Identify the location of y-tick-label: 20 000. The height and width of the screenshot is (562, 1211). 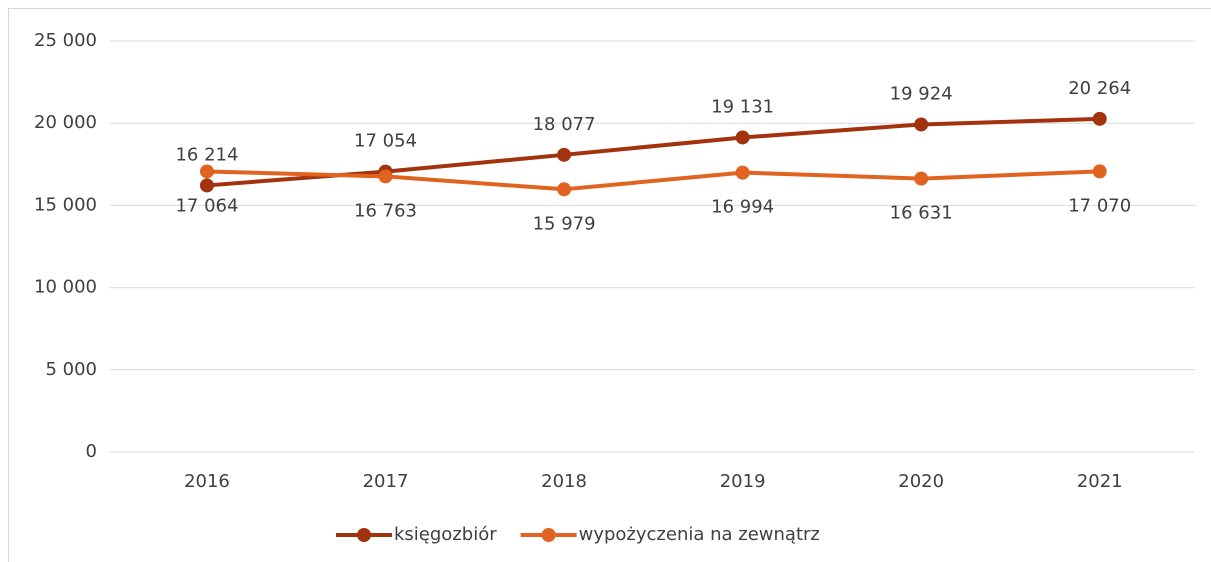
(65, 122).